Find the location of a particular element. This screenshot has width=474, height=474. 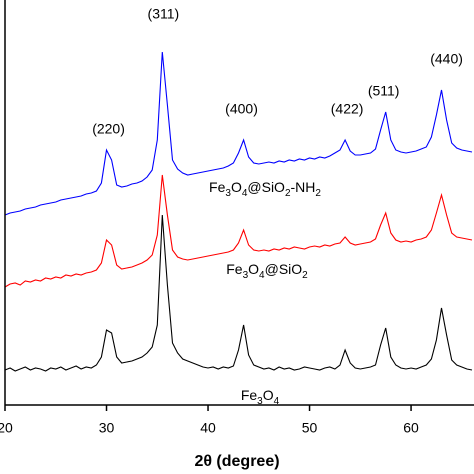

series-label: Fe3O4@SiO2-NH2 is located at coordinates (265, 189).